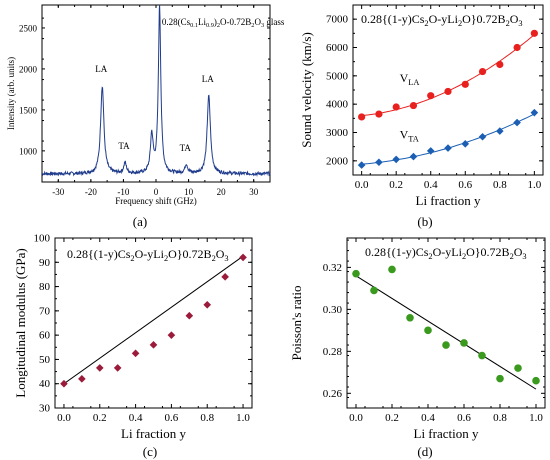  Describe the element at coordinates (448, 75) in the screenshot. I see `fit-curve-v-la` at that location.